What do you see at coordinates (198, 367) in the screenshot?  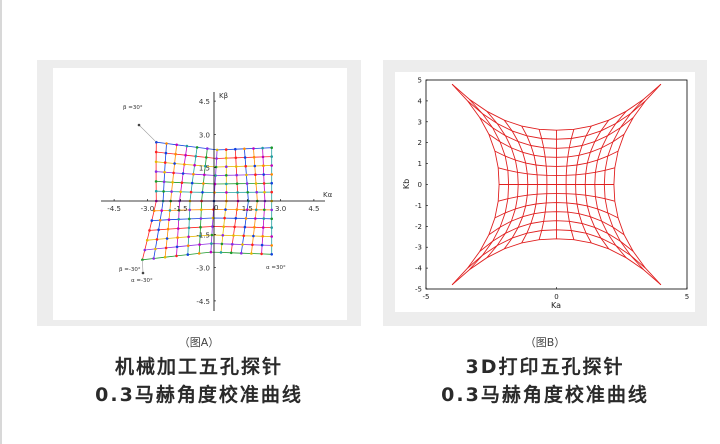 I see `figure-a-title-line1: 机械加工五孔探针` at bounding box center [198, 367].